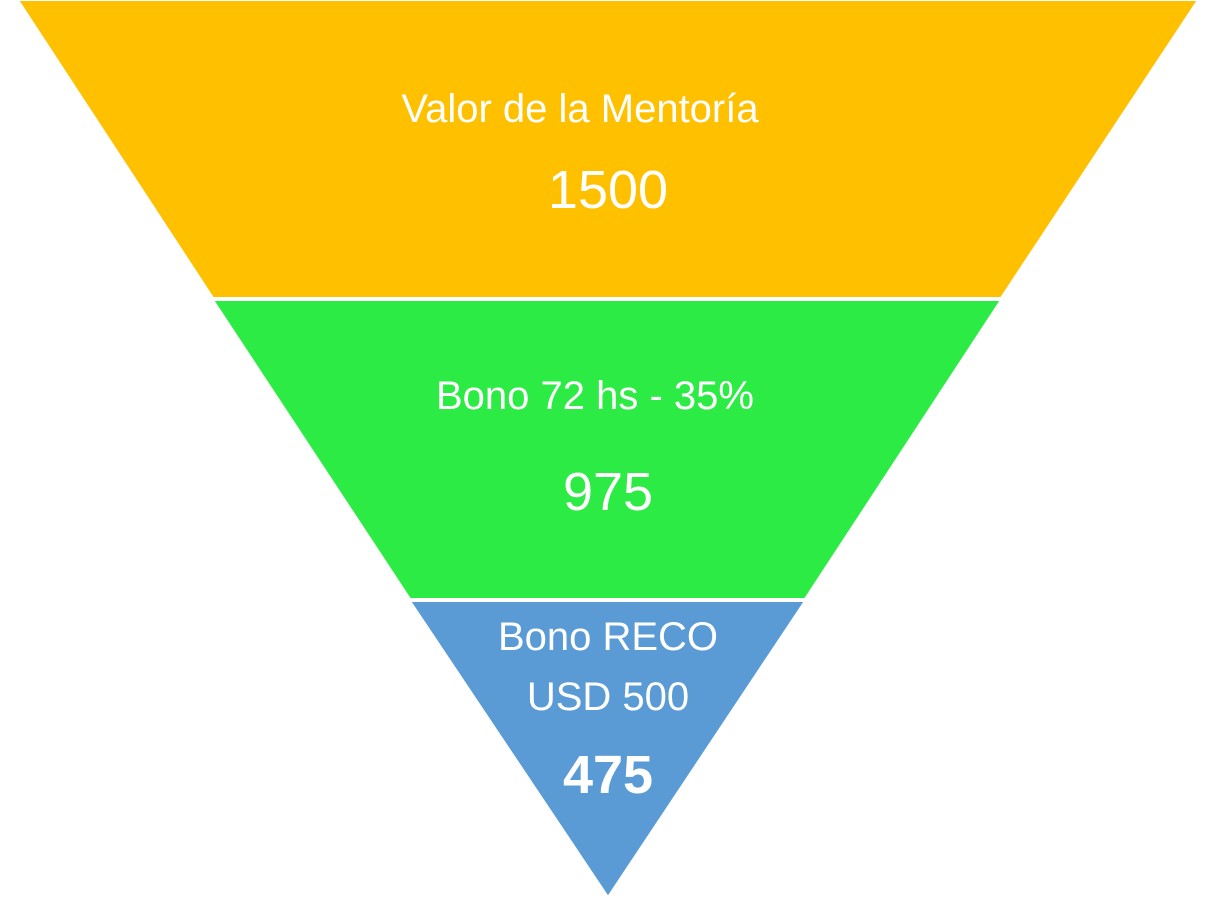 The image size is (1216, 899). Describe the element at coordinates (608, 637) in the screenshot. I see `stage-bottom-label-line-1: Bono RECO` at that location.